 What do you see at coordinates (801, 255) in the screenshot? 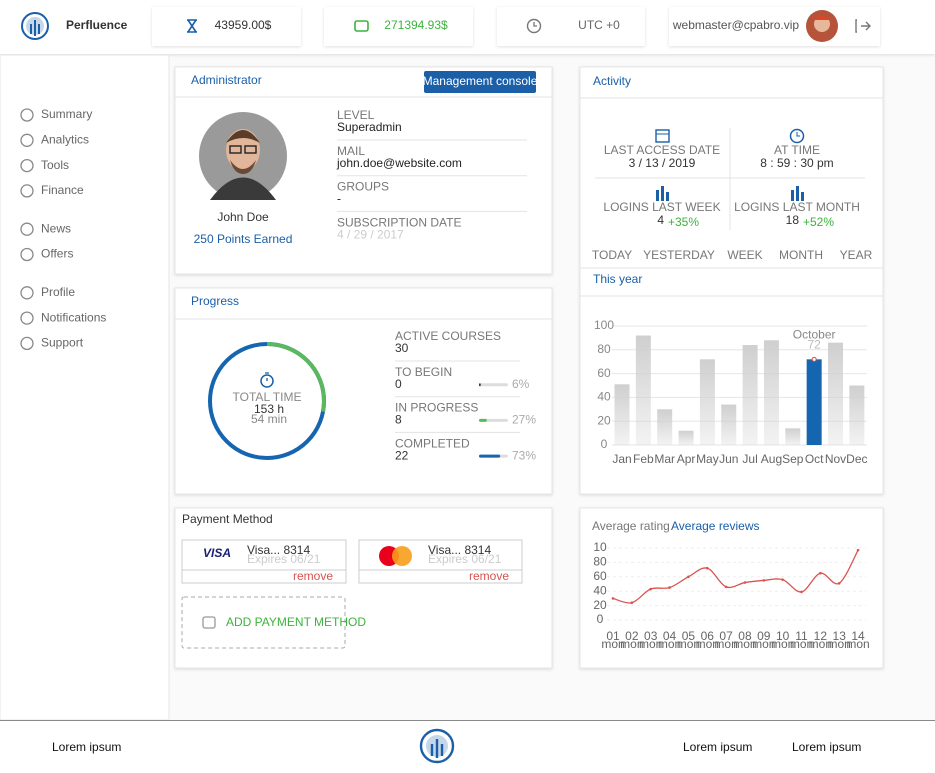
I see `tab: MONTH` at bounding box center [801, 255].